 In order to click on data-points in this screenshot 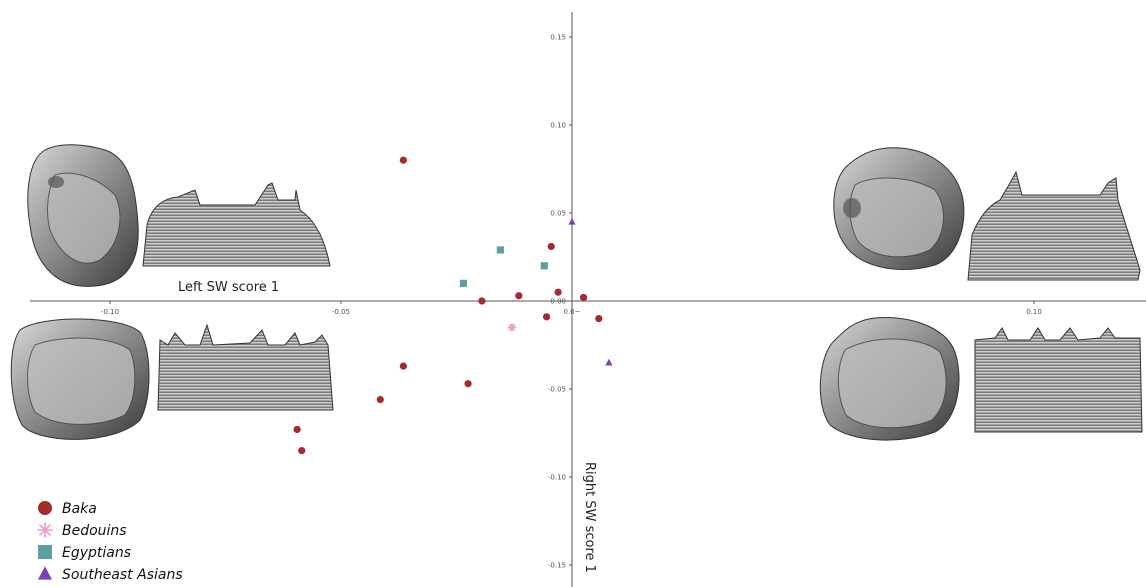, I will do `click(453, 305)`.